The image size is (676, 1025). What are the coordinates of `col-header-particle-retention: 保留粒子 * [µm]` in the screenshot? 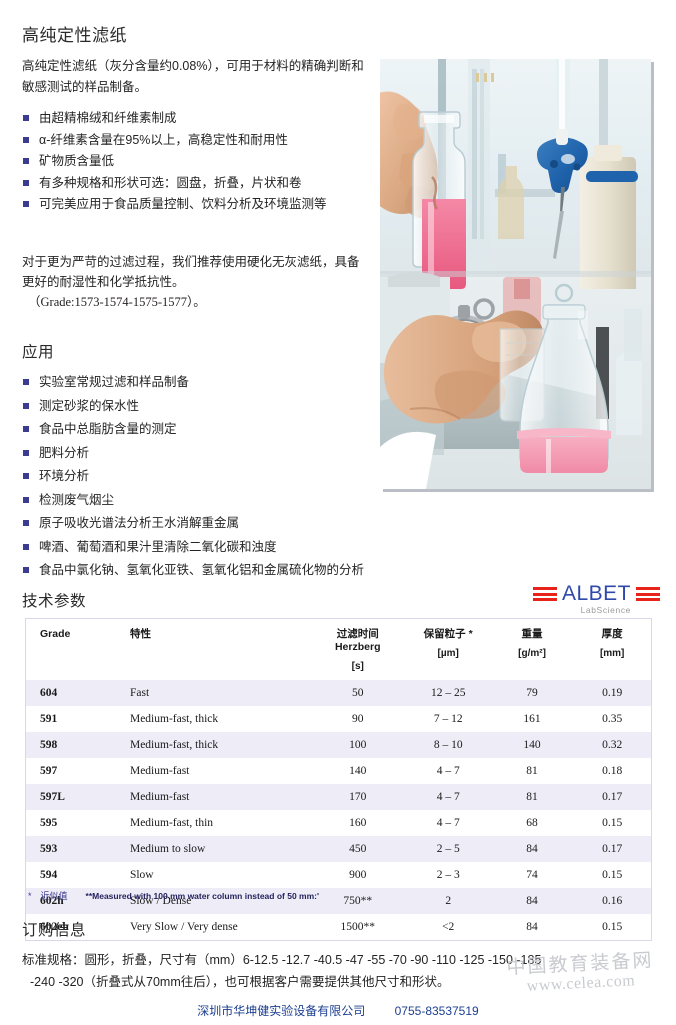 It's located at (448, 649).